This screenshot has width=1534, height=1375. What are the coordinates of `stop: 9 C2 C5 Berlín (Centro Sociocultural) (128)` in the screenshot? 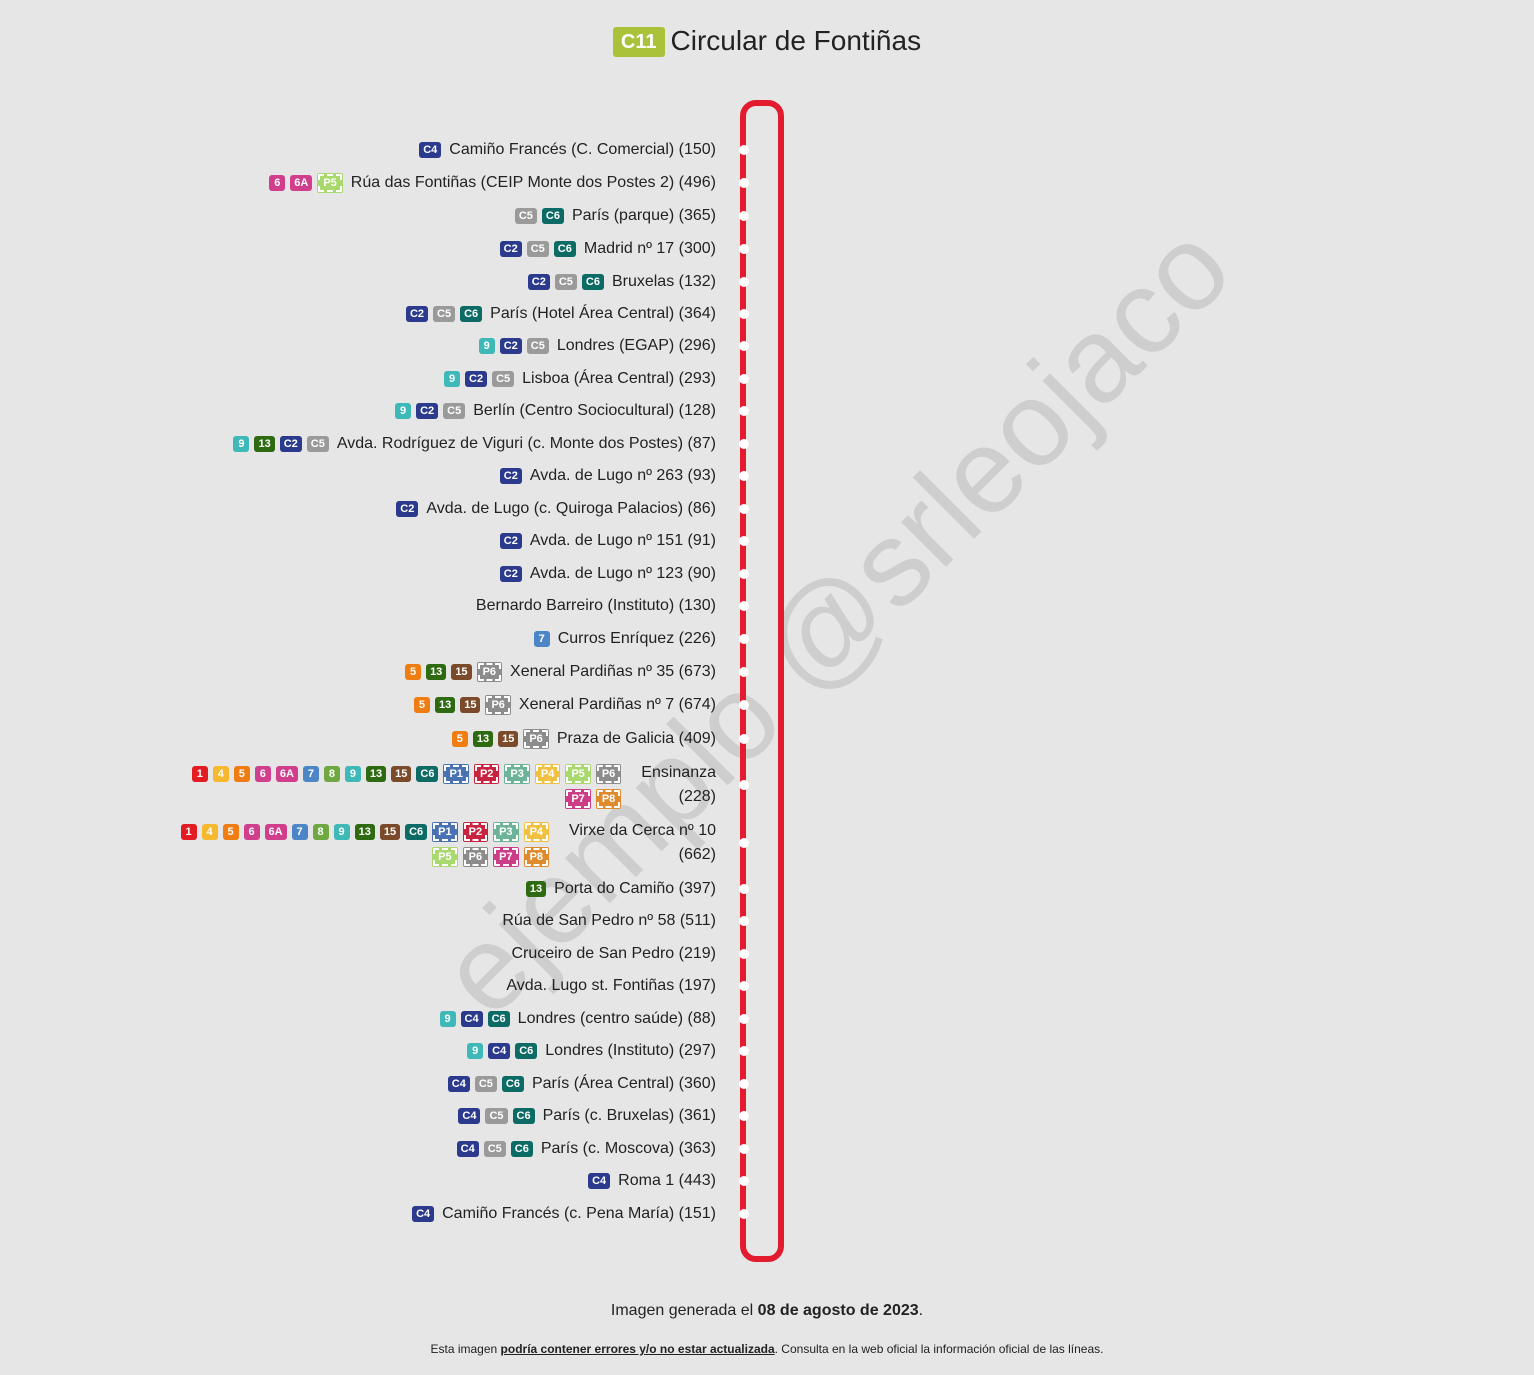 It's located at (553, 411).